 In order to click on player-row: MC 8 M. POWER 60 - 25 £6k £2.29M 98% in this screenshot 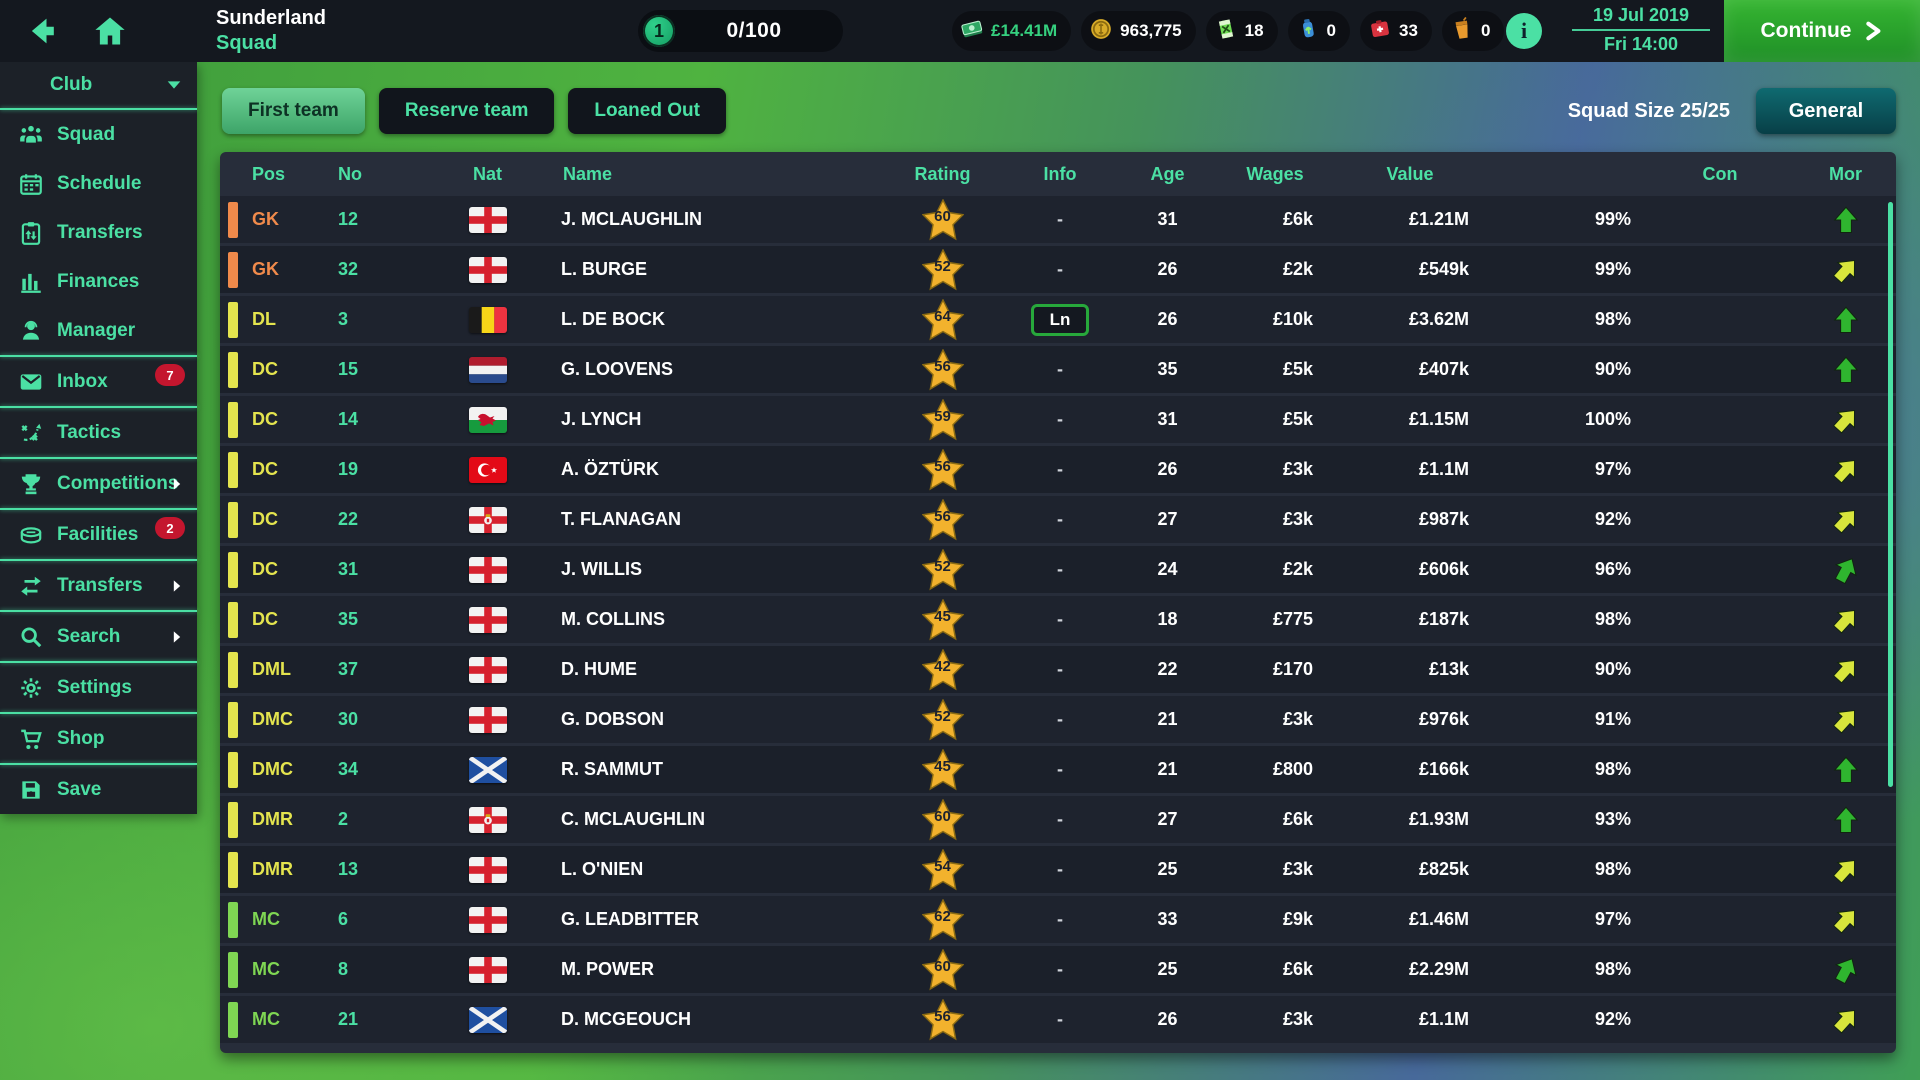, I will do `click(1058, 969)`.